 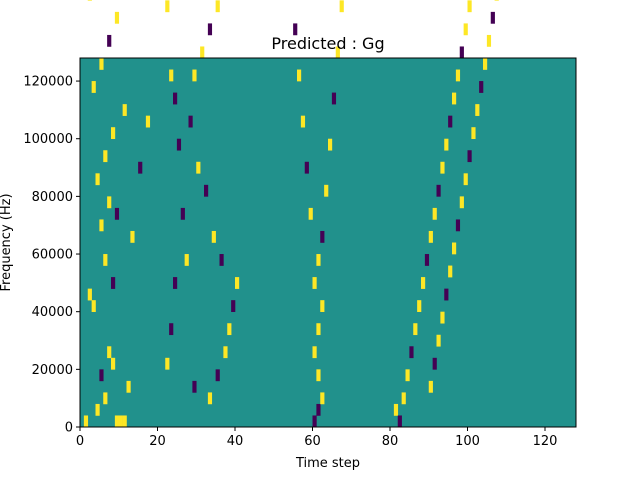 What do you see at coordinates (235, 441) in the screenshot?
I see `x-tick-label: 40` at bounding box center [235, 441].